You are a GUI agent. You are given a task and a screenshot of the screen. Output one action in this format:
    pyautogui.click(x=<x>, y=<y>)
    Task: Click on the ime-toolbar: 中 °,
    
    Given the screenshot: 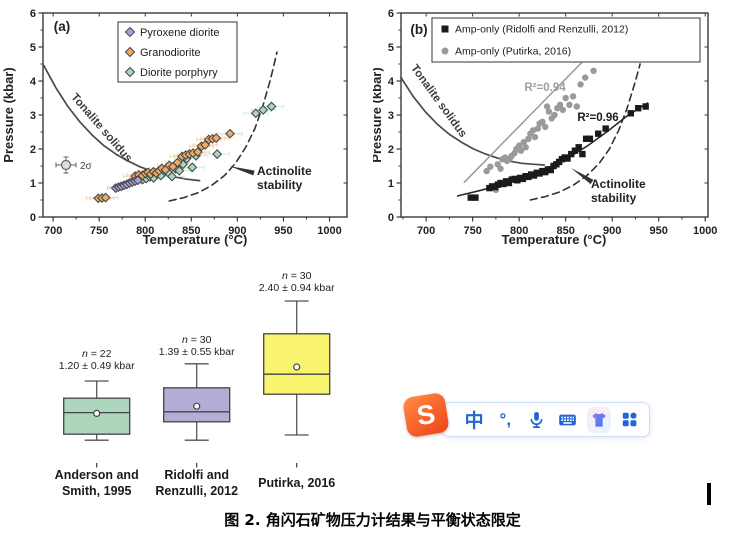 What is the action you would take?
    pyautogui.click(x=526, y=415)
    